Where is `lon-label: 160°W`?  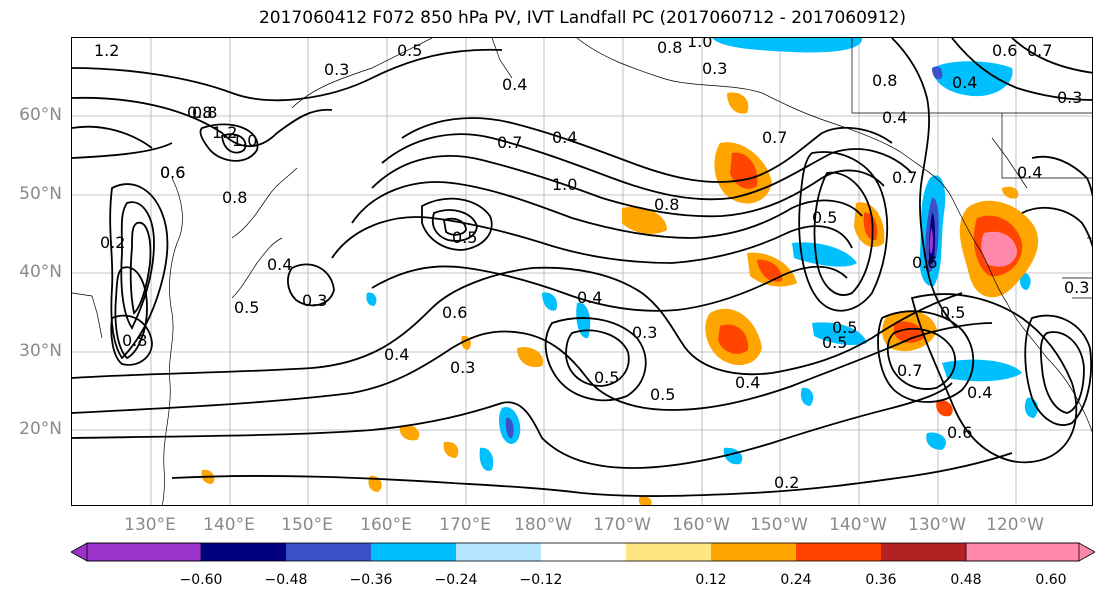
lon-label: 160°W is located at coordinates (701, 525).